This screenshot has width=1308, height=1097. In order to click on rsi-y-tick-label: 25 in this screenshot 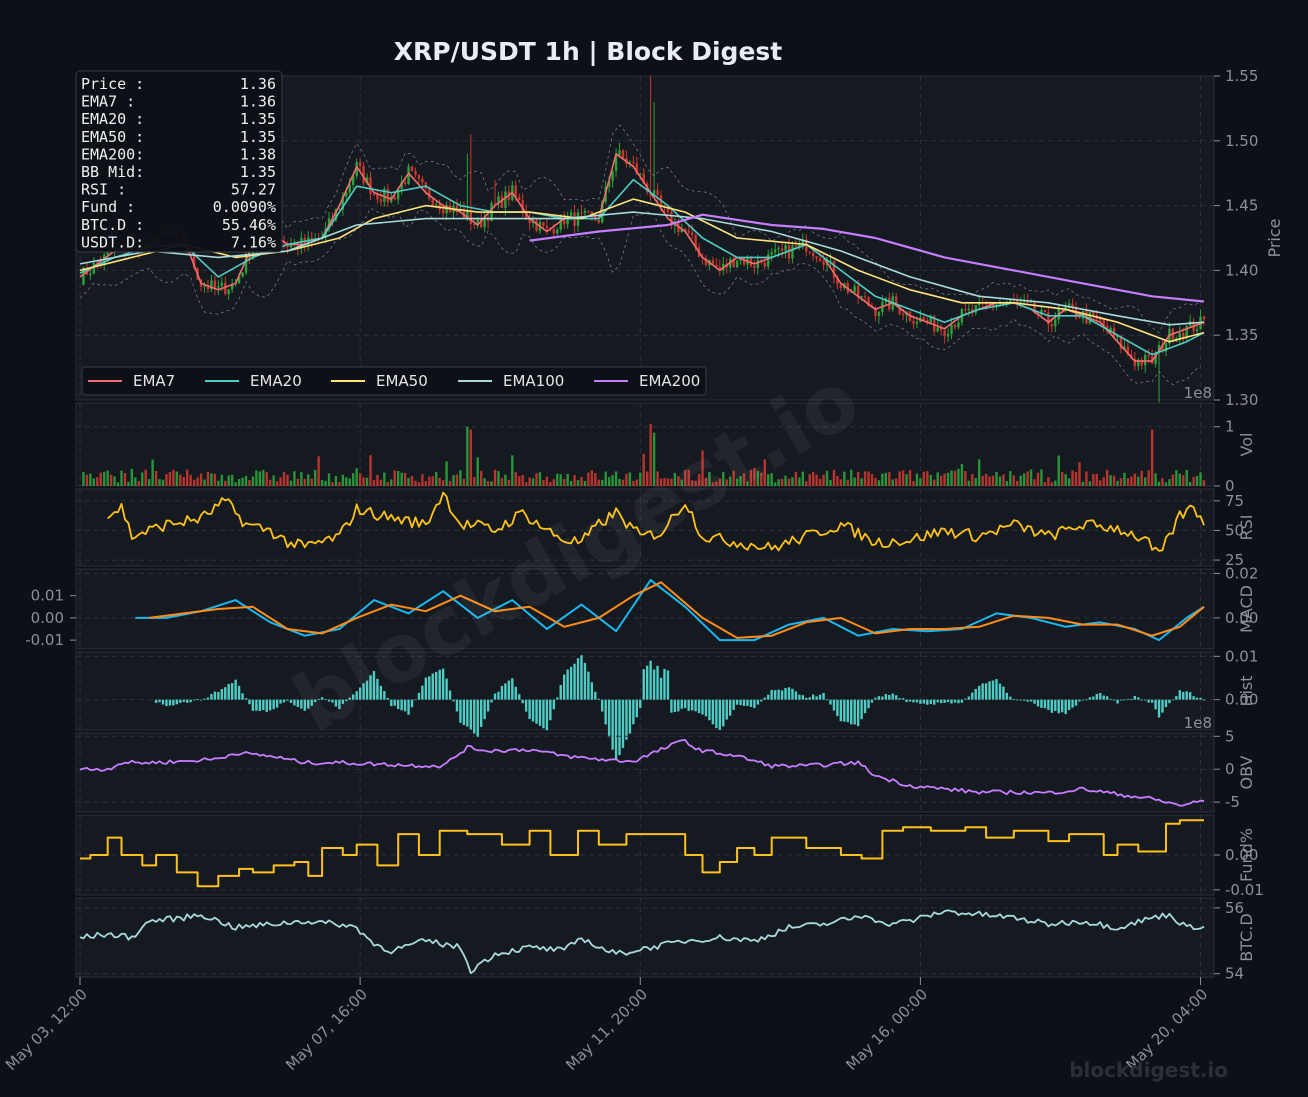, I will do `click(1234, 560)`.